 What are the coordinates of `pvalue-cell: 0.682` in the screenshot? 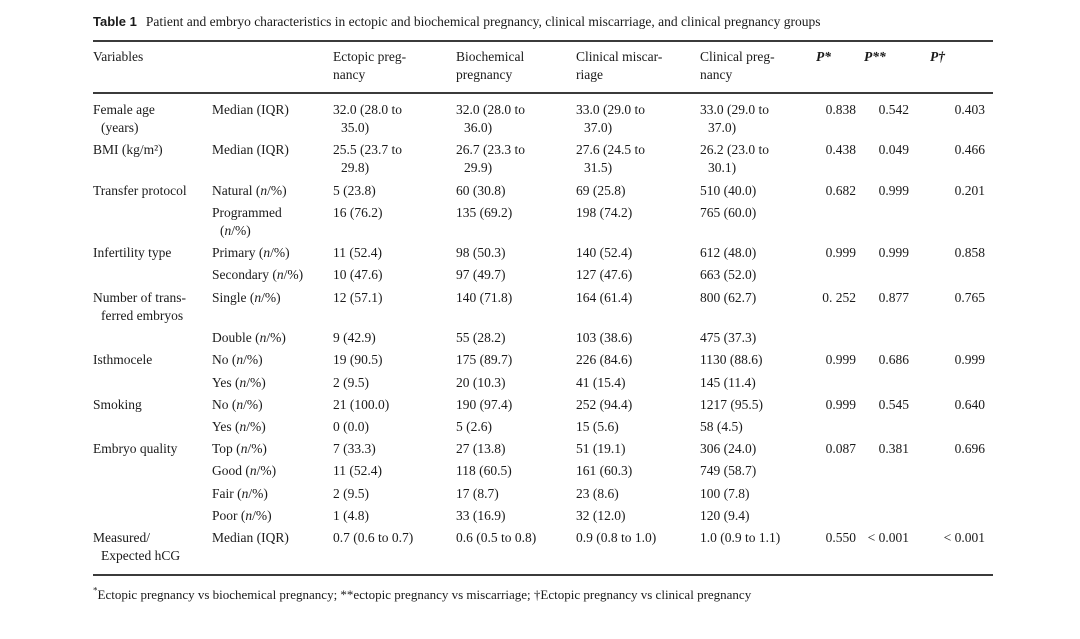 It's located at (840, 190).